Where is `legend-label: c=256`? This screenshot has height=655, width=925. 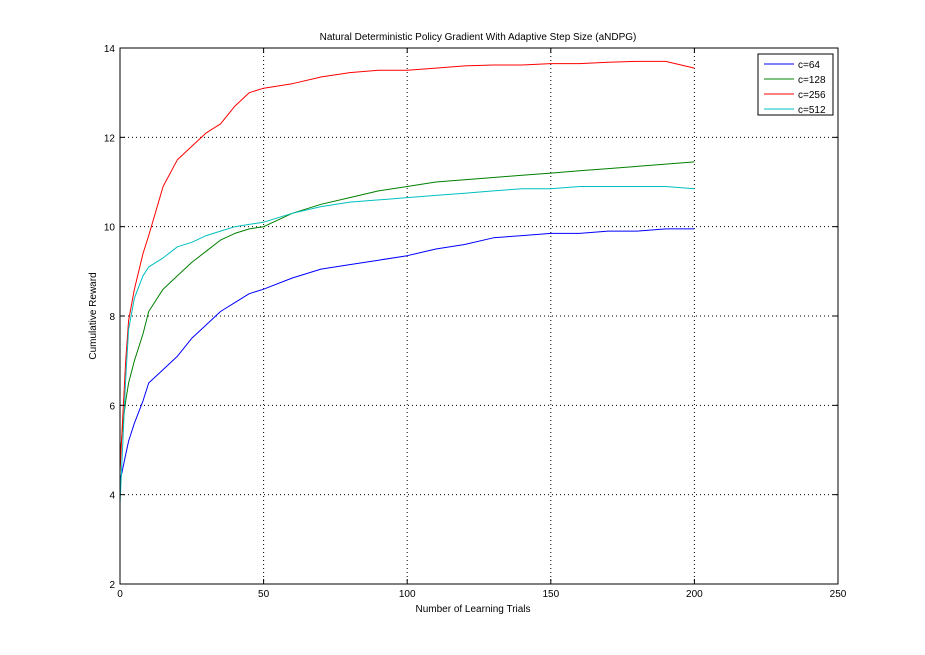
legend-label: c=256 is located at coordinates (812, 95).